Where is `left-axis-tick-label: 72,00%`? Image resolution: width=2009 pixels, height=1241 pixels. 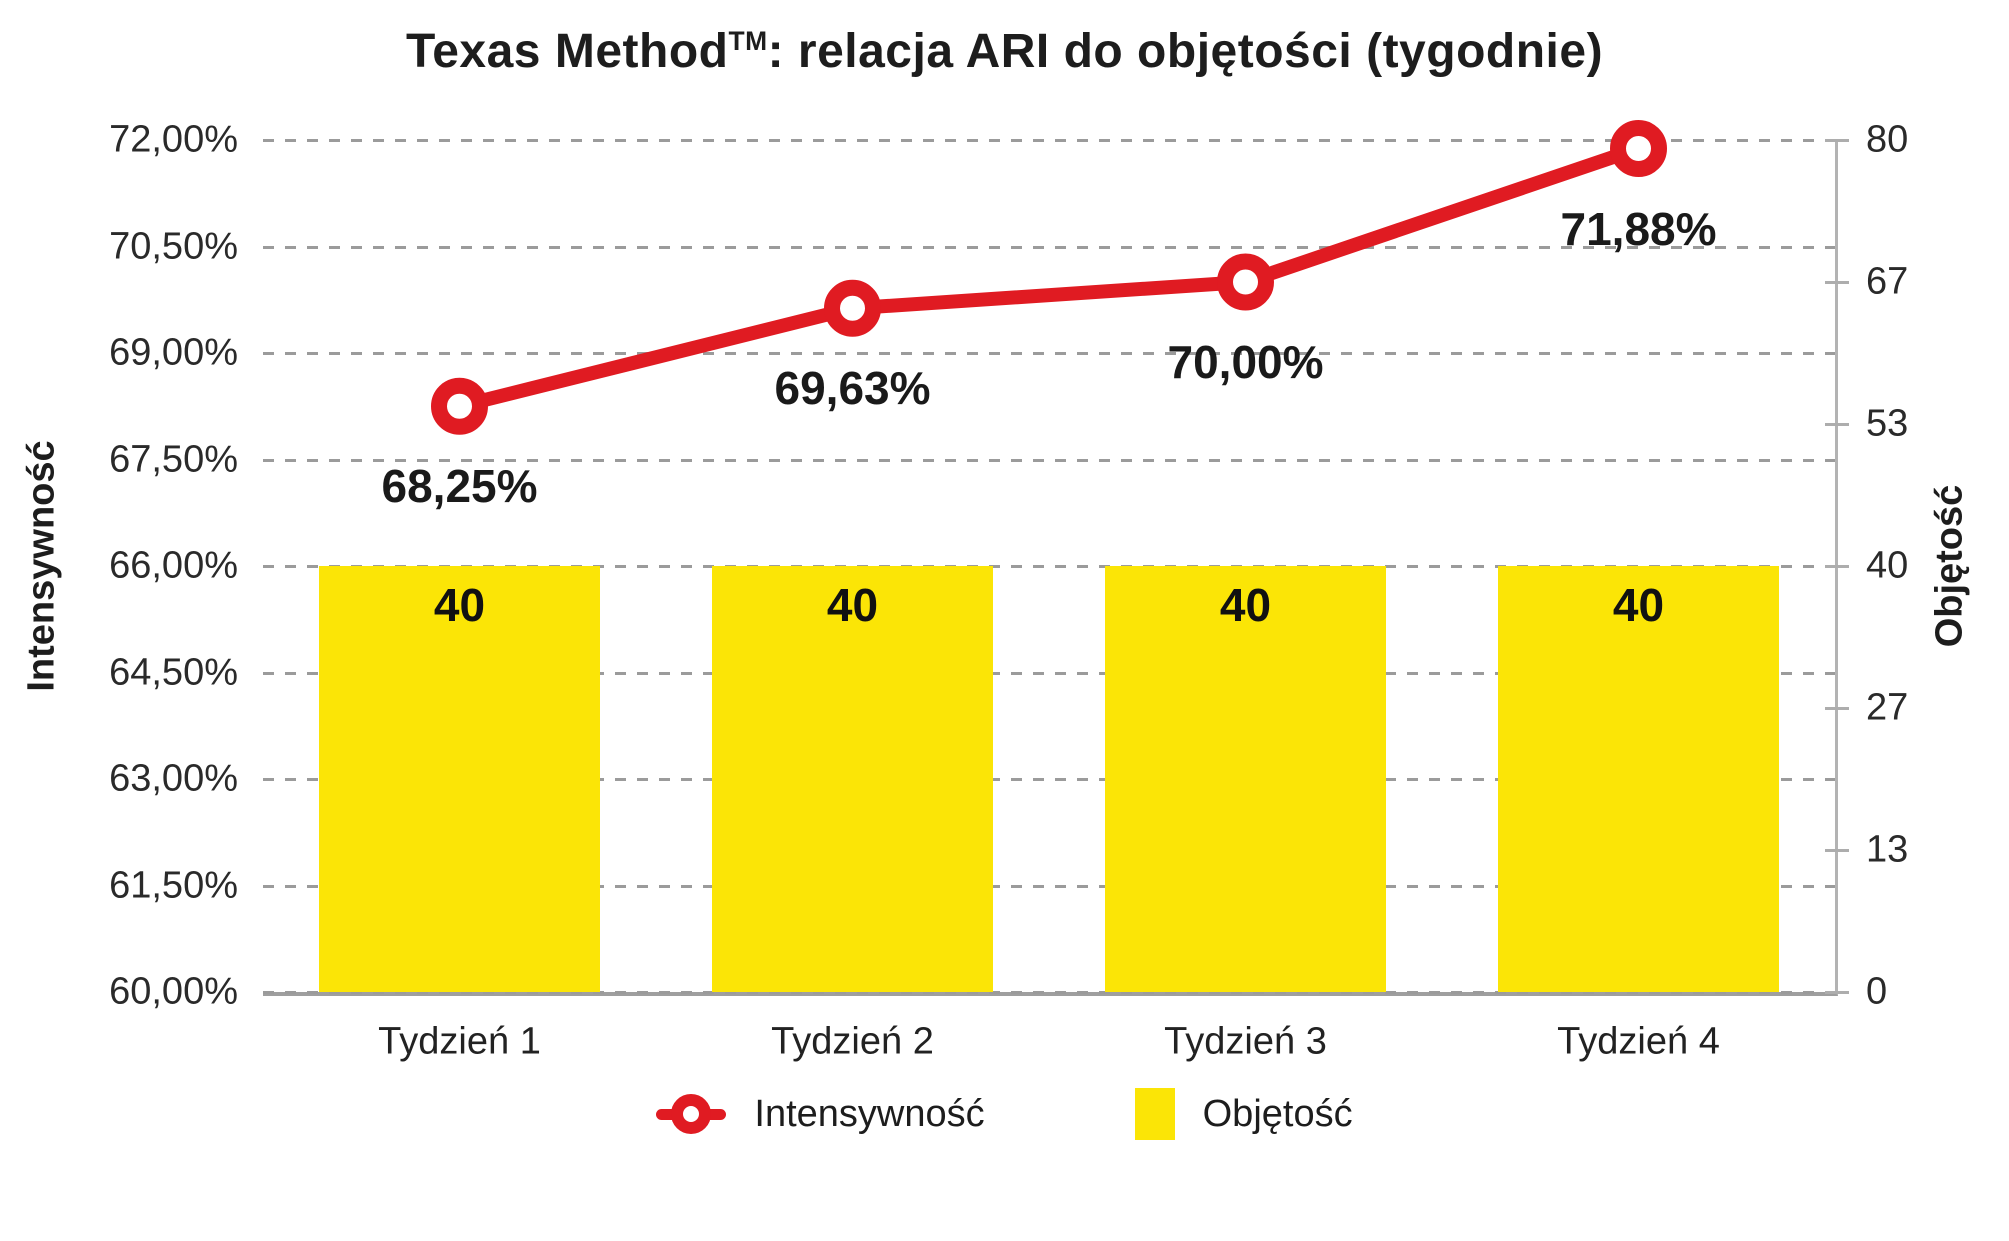
left-axis-tick-label: 72,00% is located at coordinates (173, 139).